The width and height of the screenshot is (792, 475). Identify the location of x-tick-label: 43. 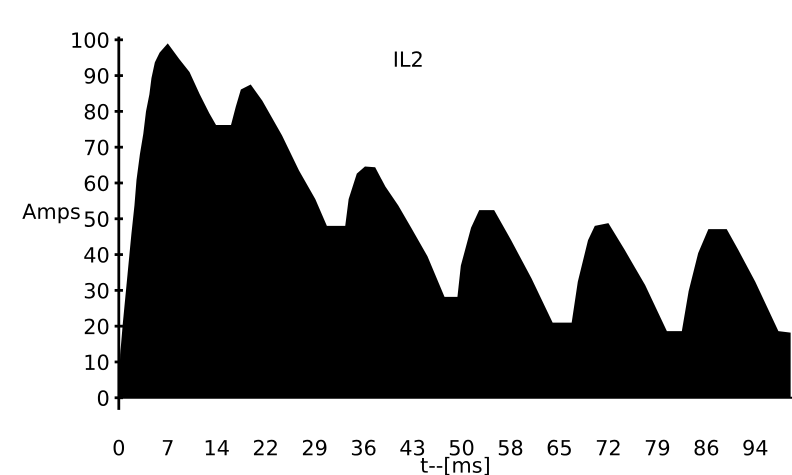
(412, 448).